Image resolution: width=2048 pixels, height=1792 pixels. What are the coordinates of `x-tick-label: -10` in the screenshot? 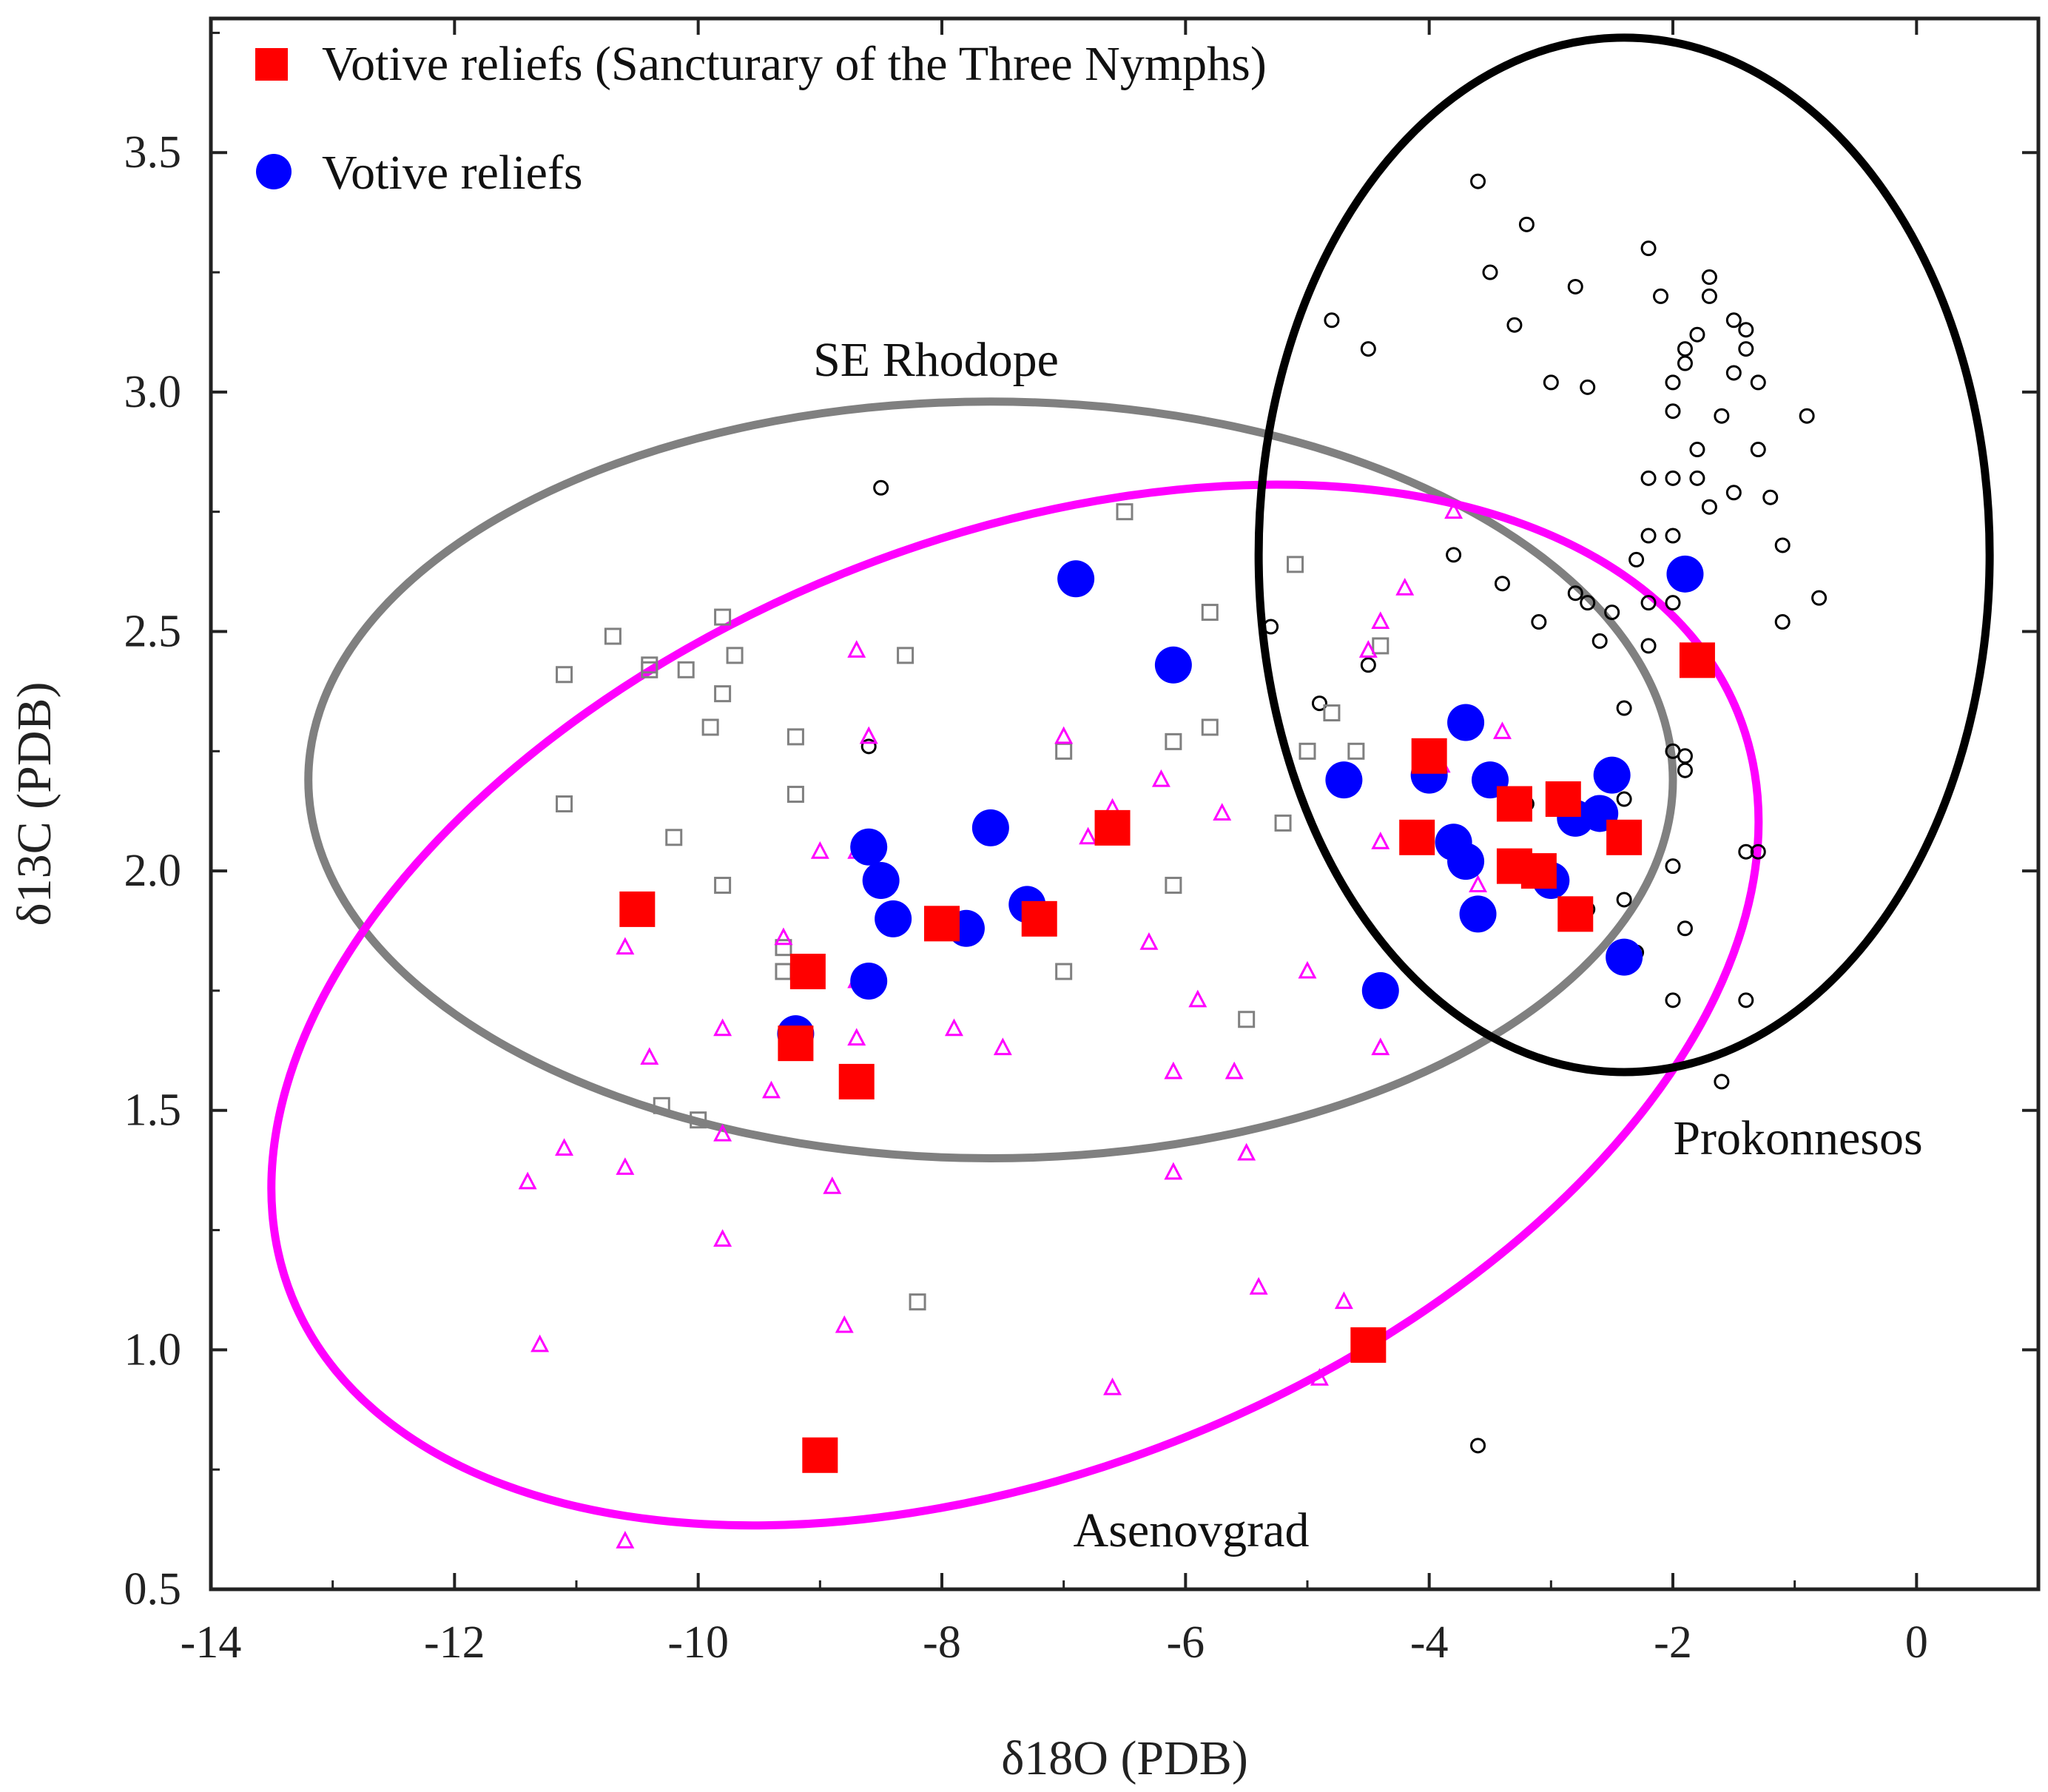 It's located at (698, 1642).